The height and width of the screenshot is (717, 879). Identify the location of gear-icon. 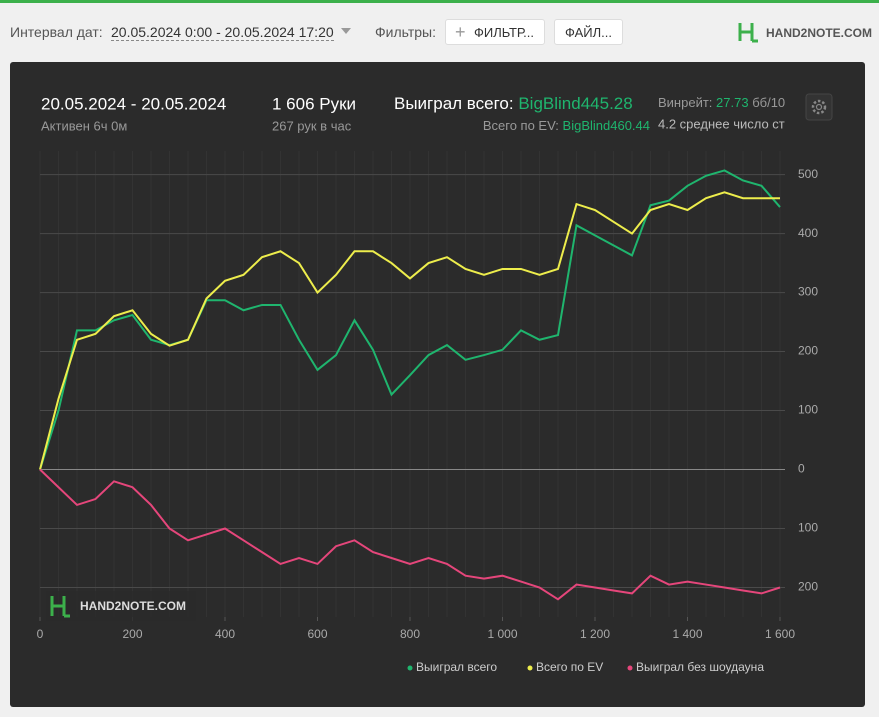
(819, 107).